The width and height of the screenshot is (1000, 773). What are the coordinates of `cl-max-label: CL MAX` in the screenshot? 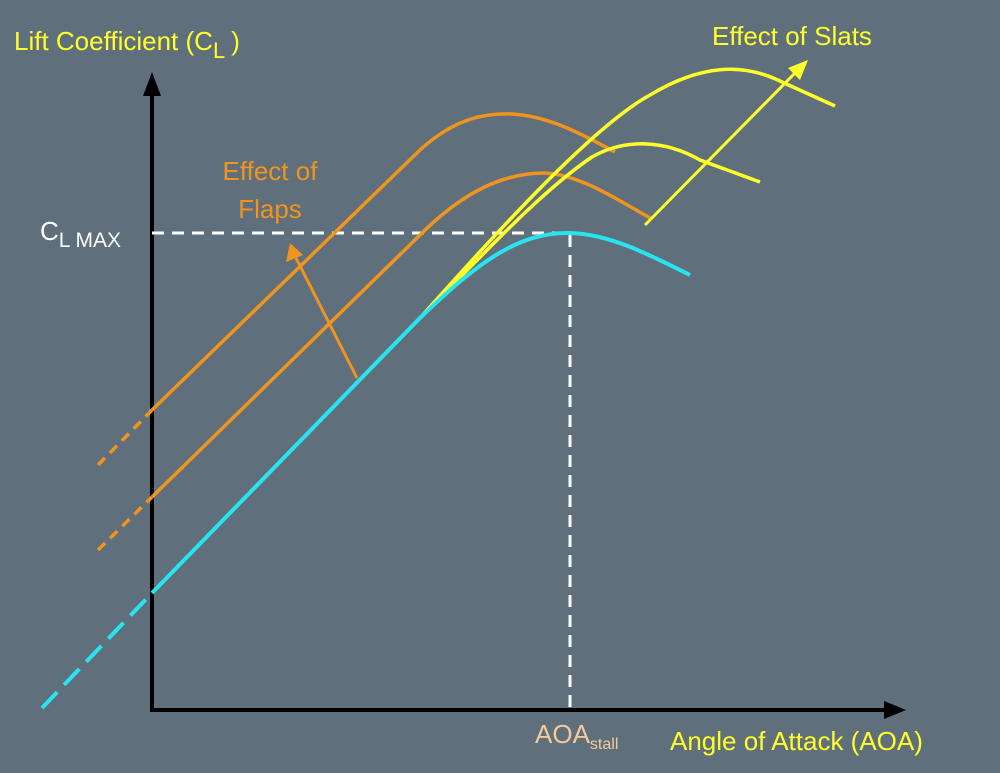 It's located at (80, 234).